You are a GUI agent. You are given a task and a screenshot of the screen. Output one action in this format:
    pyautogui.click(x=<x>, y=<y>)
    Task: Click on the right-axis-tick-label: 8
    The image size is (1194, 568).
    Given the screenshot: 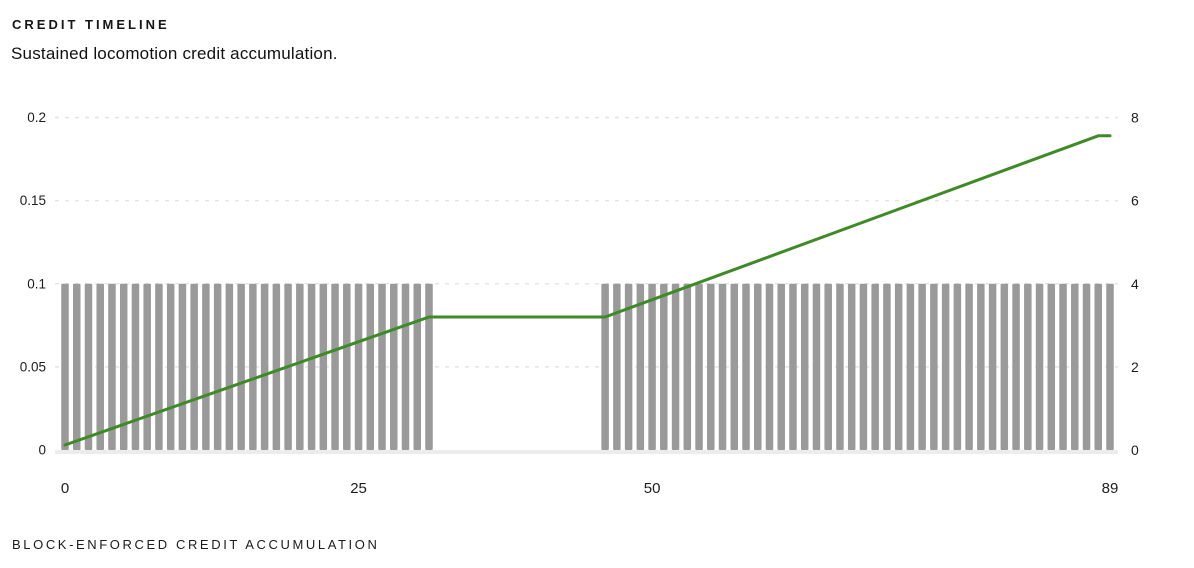 What is the action you would take?
    pyautogui.click(x=1135, y=118)
    